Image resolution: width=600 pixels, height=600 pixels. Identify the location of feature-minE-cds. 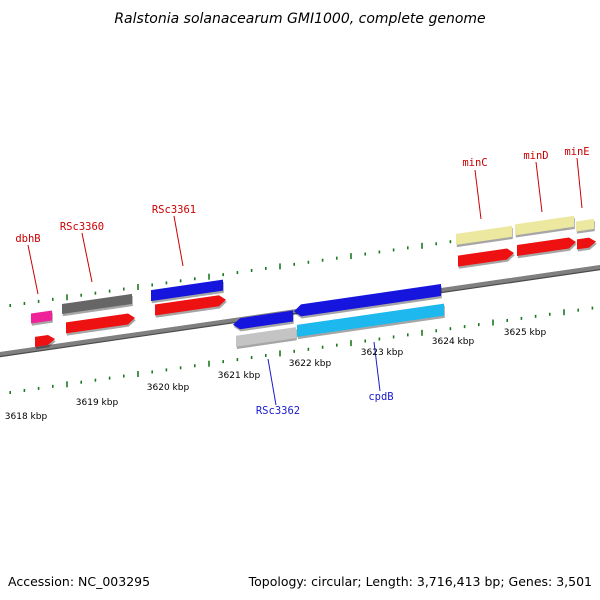
(586, 243).